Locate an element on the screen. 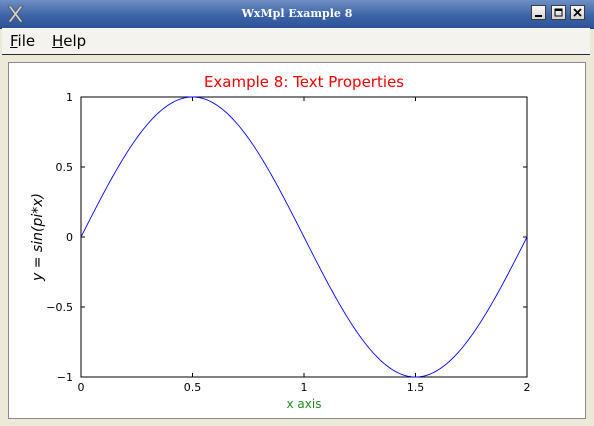 The height and width of the screenshot is (426, 594). menu-help-label: elp is located at coordinates (74, 41).